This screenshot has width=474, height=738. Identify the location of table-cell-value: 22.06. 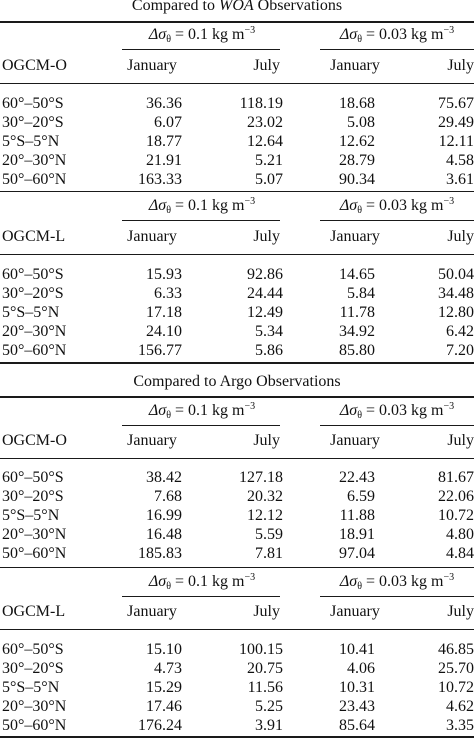
(456, 496).